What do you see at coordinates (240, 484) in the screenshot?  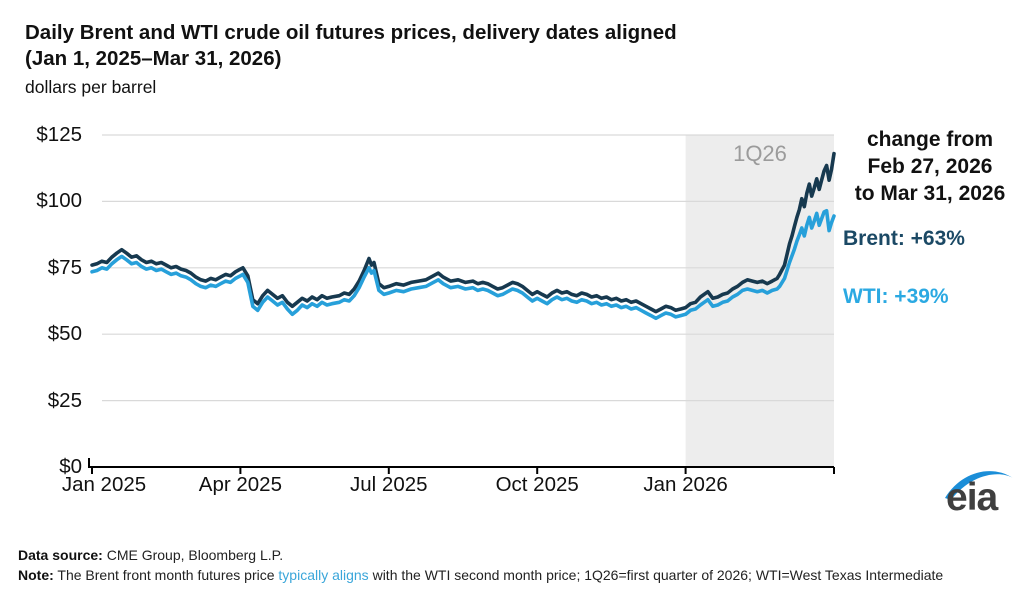 I see `x-axis-label: Apr 2025` at bounding box center [240, 484].